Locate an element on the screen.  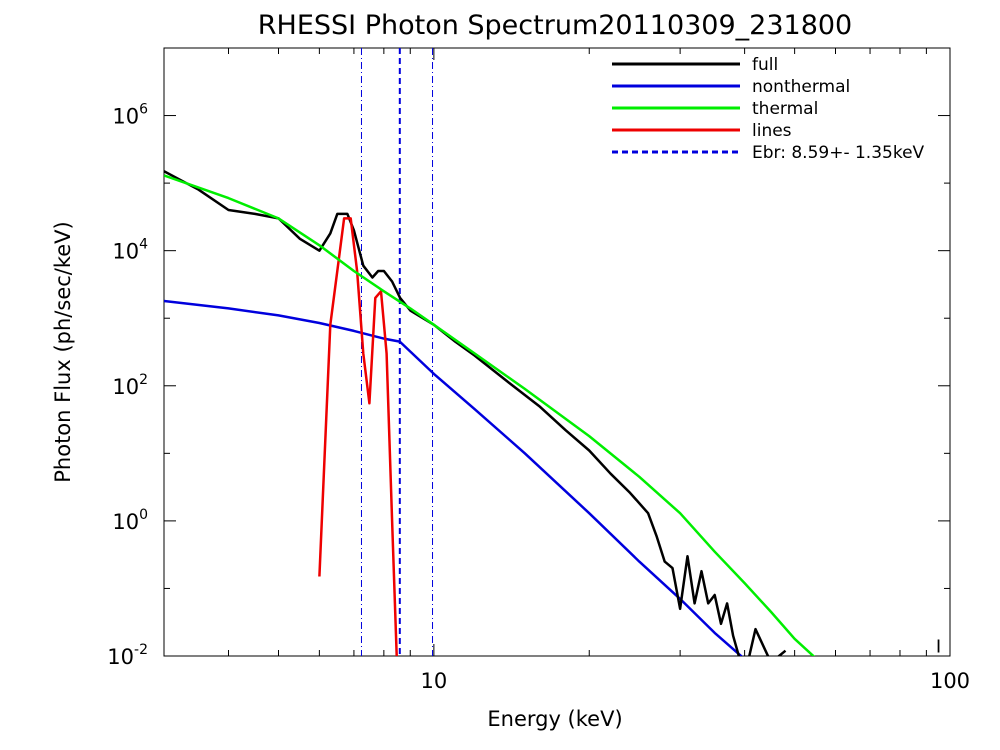
y-axis-label: Photon Flux (ph/sec/keV) is located at coordinates (63, 352).